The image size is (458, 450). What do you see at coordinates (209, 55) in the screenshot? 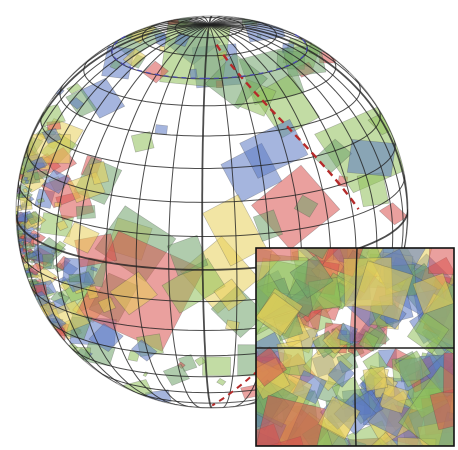
I see `blue-dashed-parallel` at bounding box center [209, 55].